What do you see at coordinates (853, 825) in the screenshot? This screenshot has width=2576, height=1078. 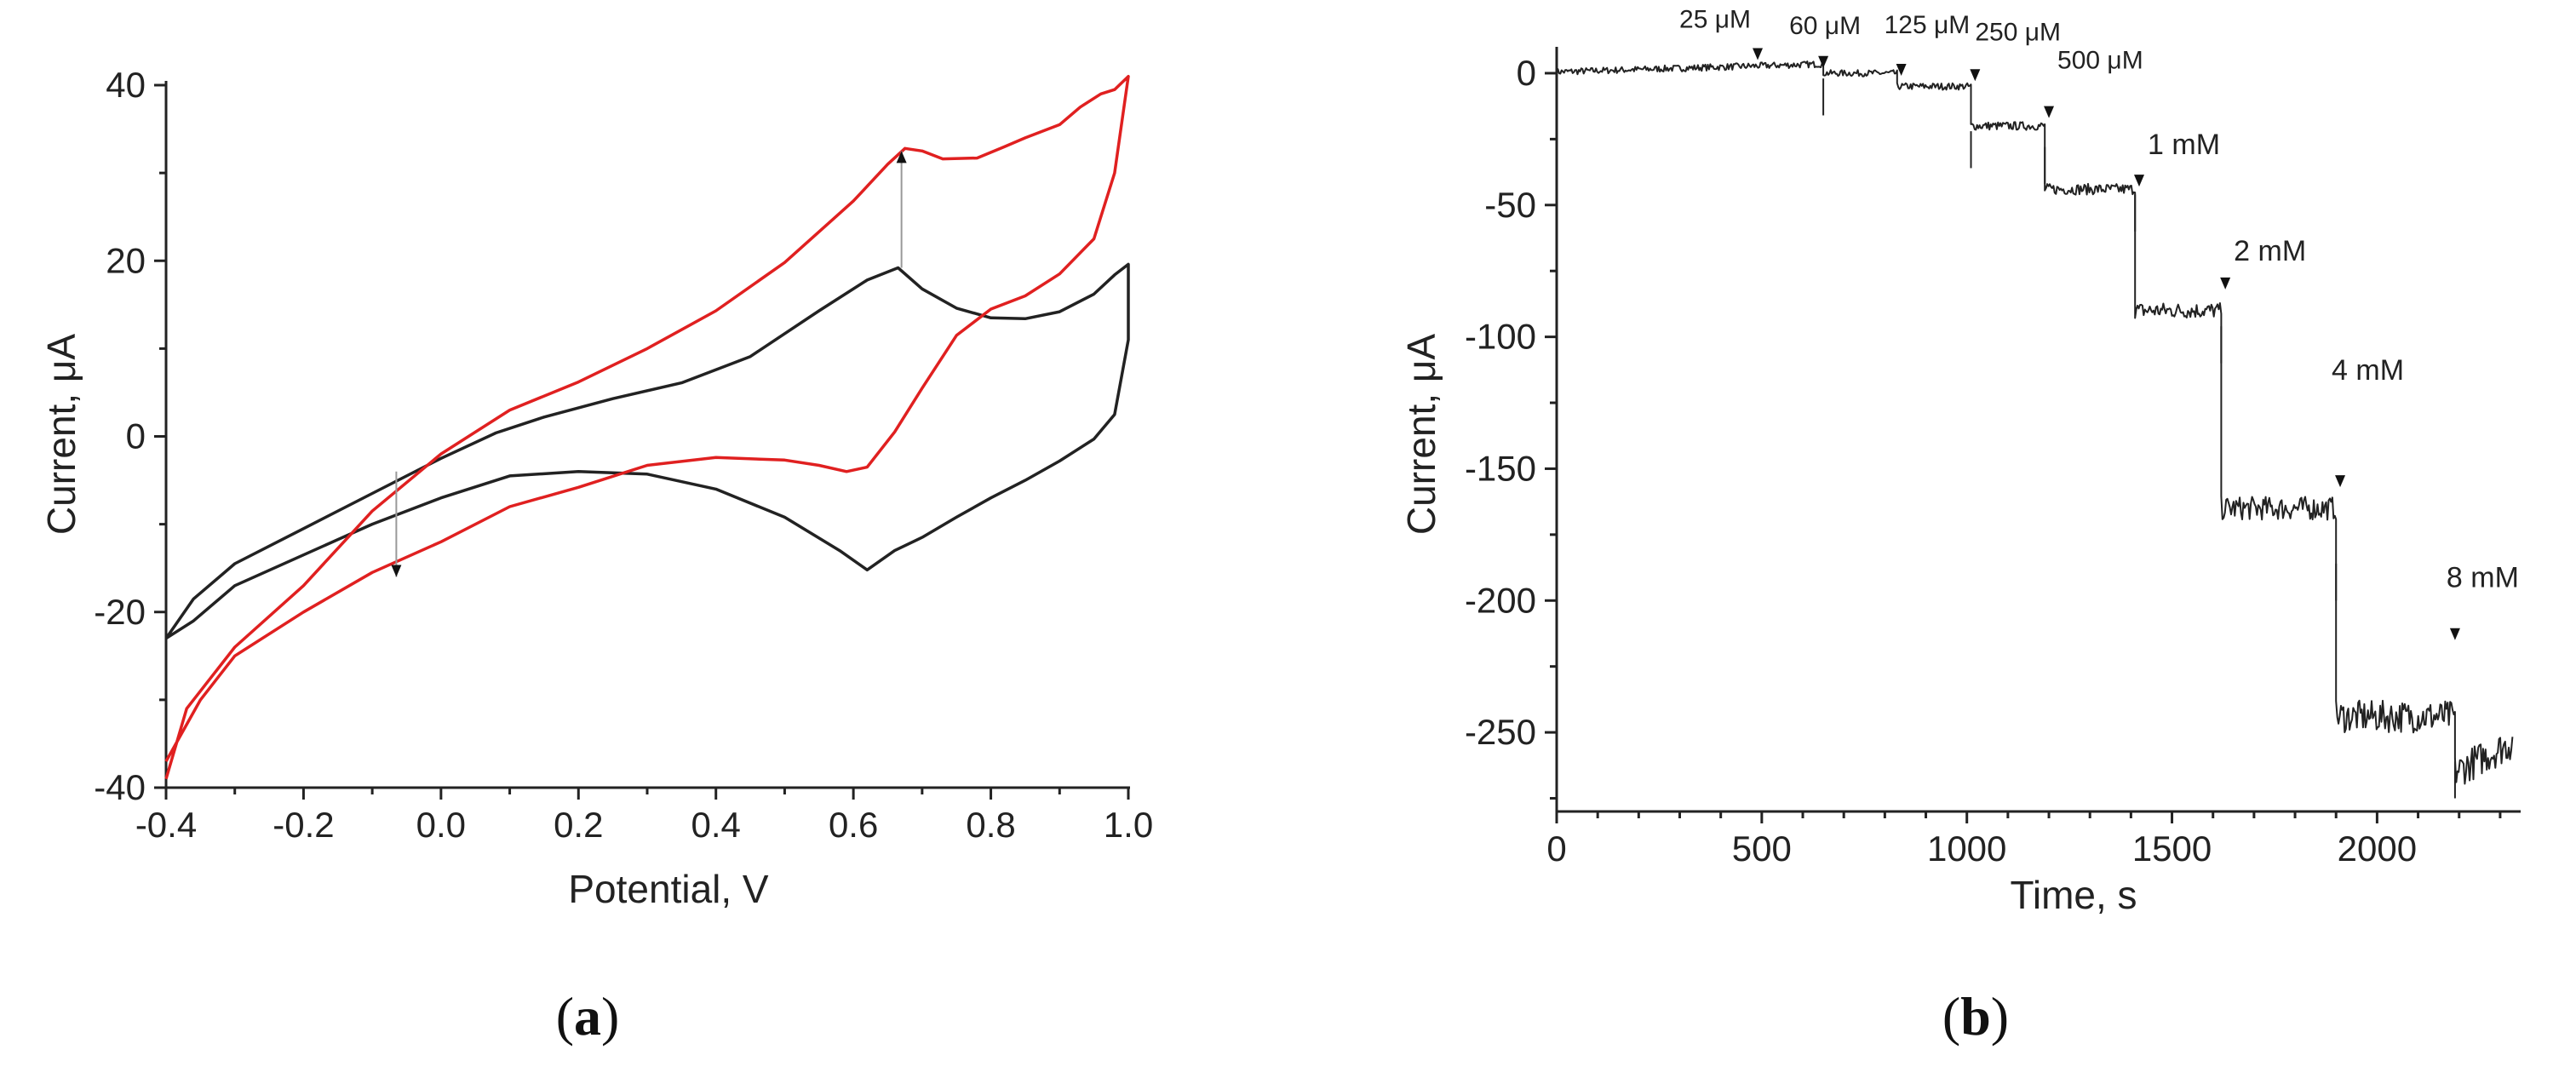 I see `panel-a-x-tick-label: 0.6` at bounding box center [853, 825].